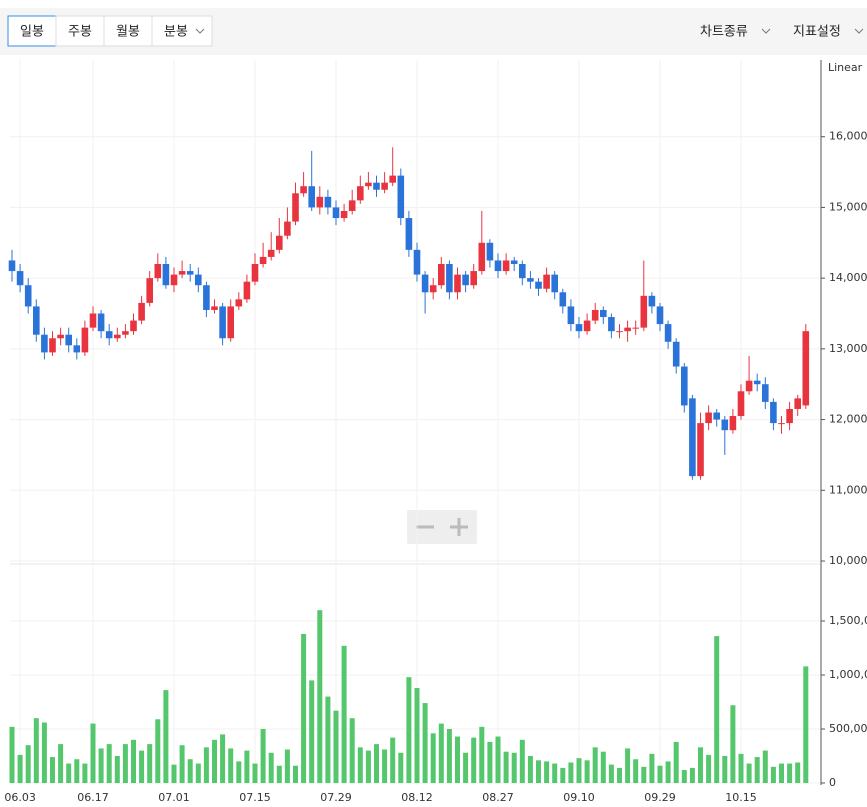 The width and height of the screenshot is (867, 807). Describe the element at coordinates (817, 32) in the screenshot. I see `indicator-menu: 지표설정` at that location.